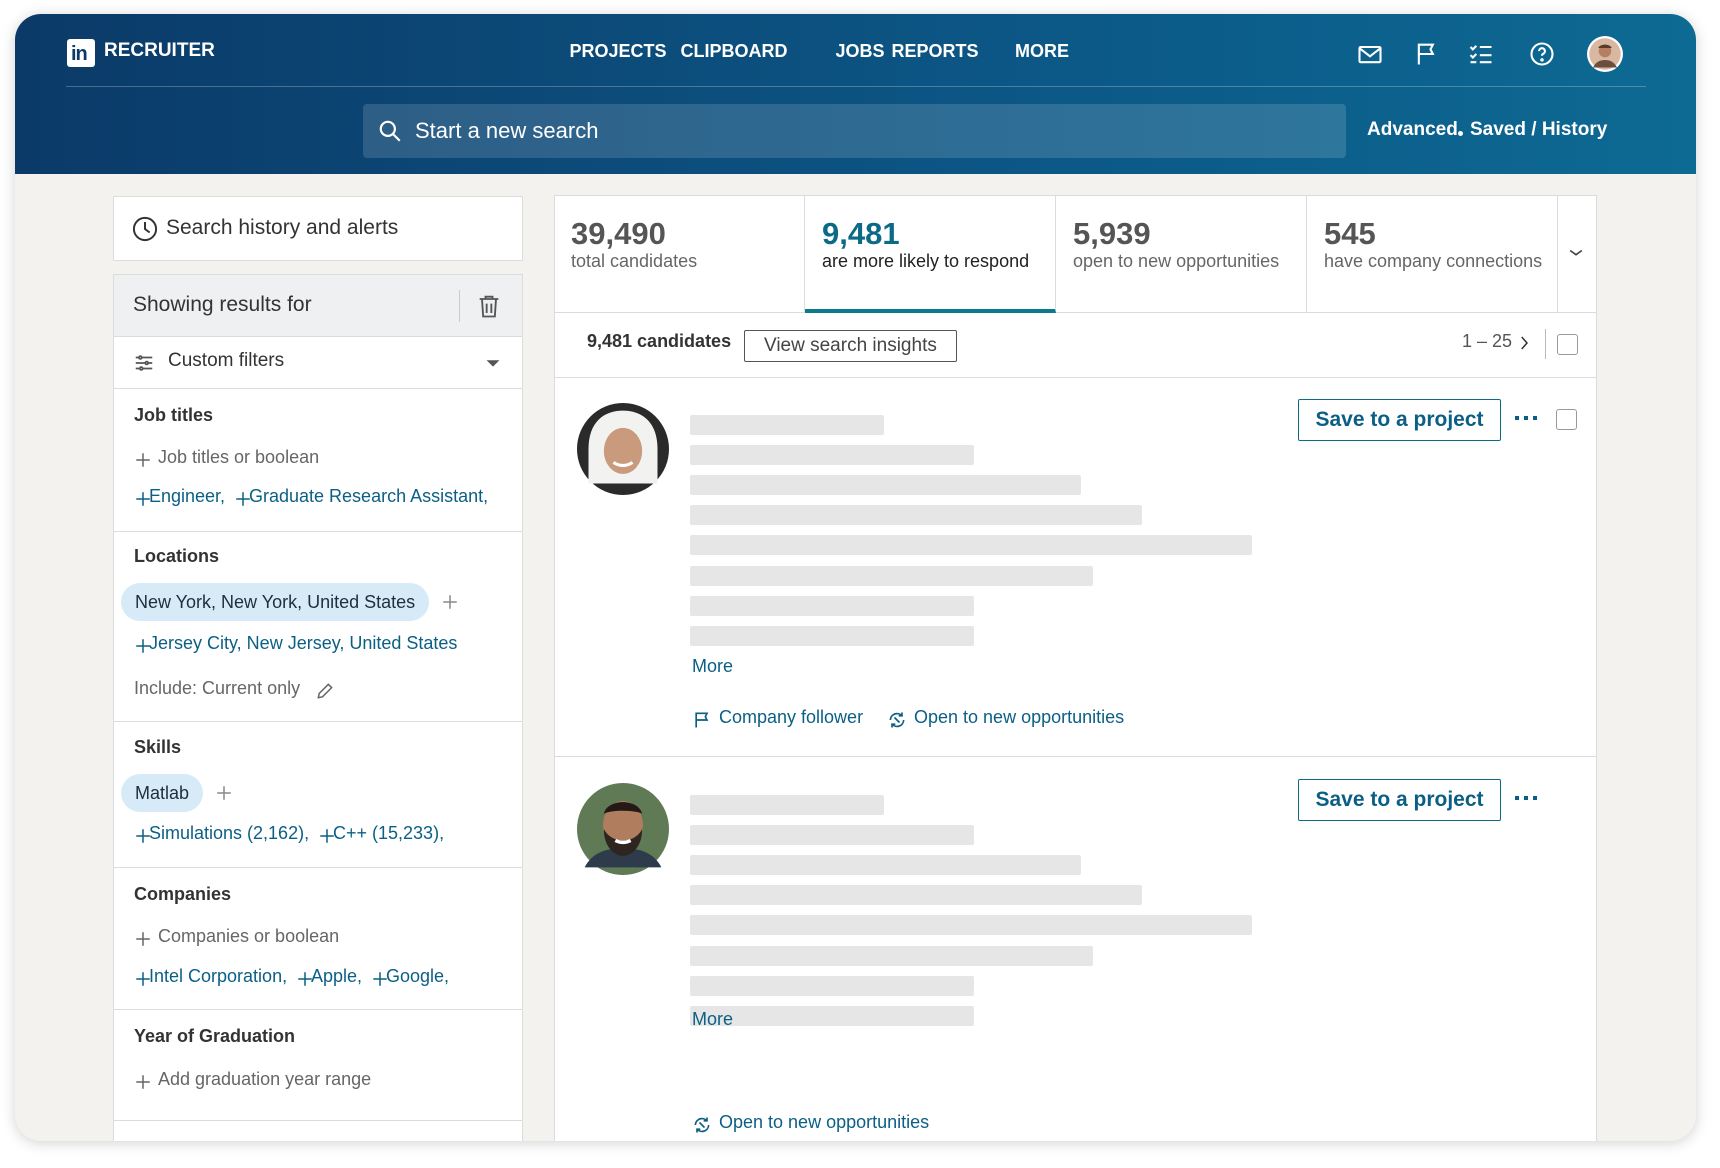 This screenshot has width=1720, height=1168. I want to click on separator-dot, so click(1460, 133).